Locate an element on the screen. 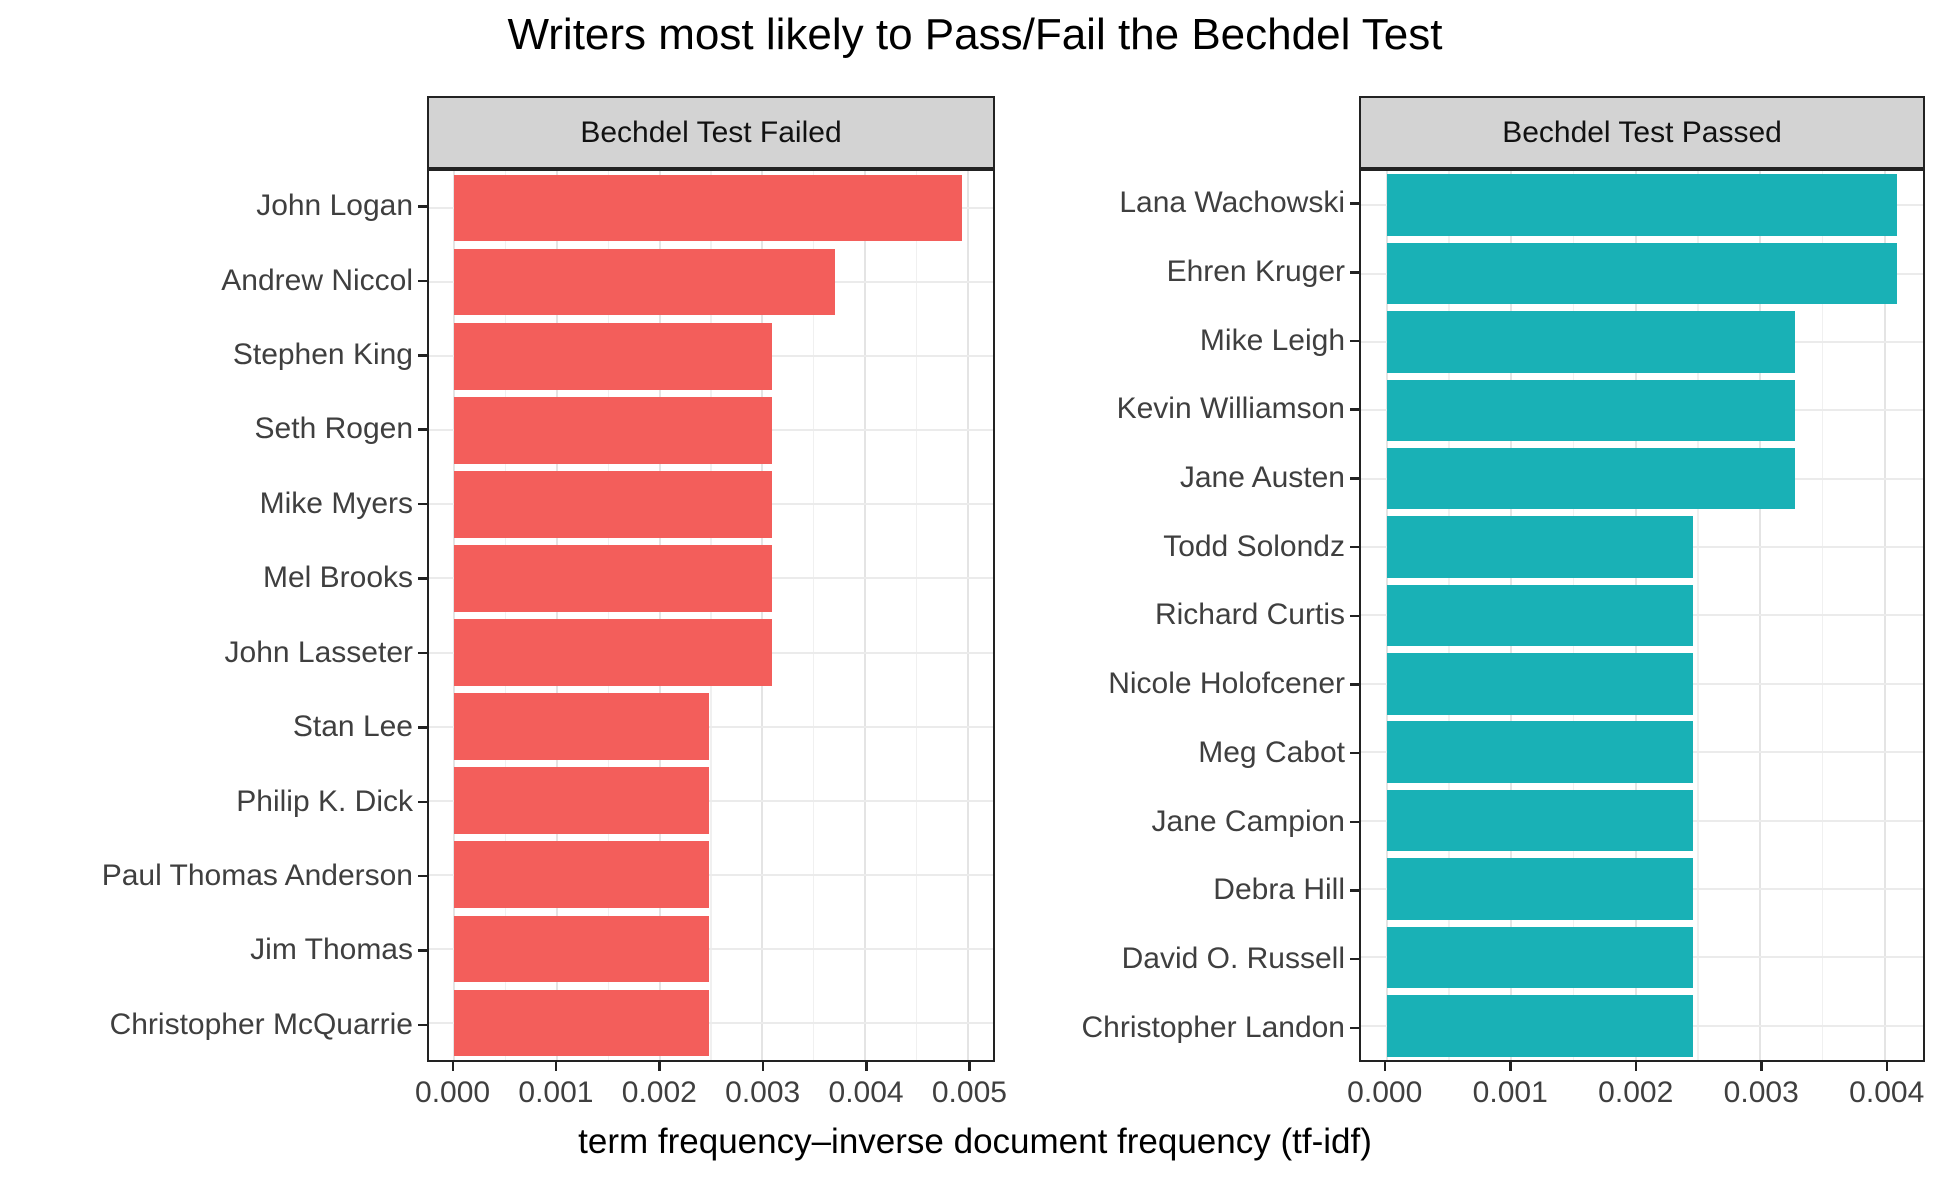  bar-meg-cabot is located at coordinates (1540, 752).